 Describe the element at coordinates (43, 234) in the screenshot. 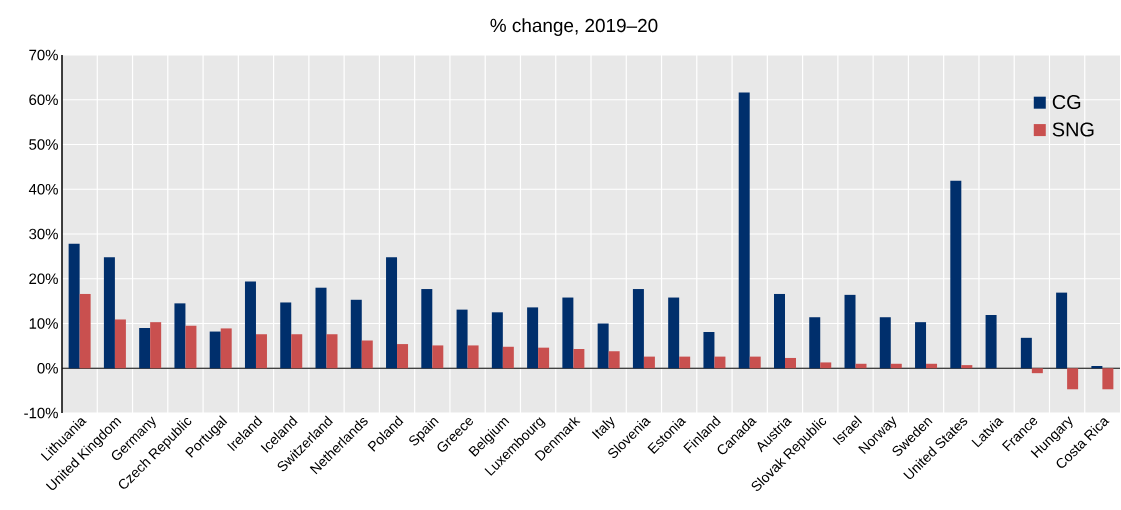

I see `y-tick-label: 30%` at that location.